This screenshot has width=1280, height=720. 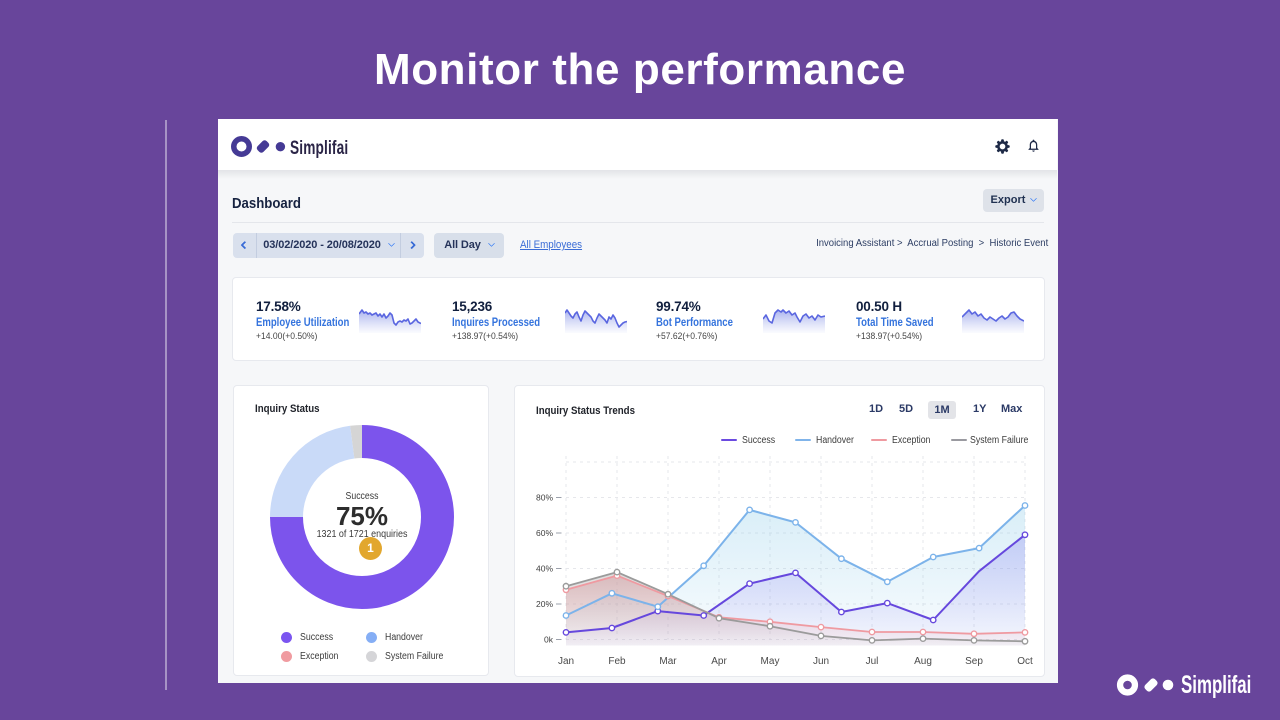 What do you see at coordinates (544, 569) in the screenshot?
I see `svg-text: 40%` at bounding box center [544, 569].